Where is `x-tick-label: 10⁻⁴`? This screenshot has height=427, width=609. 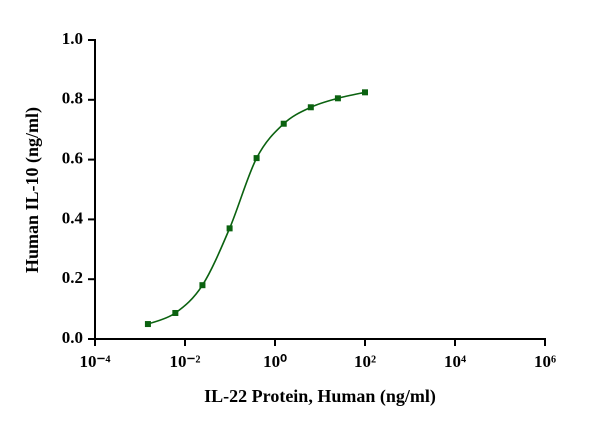 x-tick-label: 10⁻⁴ is located at coordinates (94, 361).